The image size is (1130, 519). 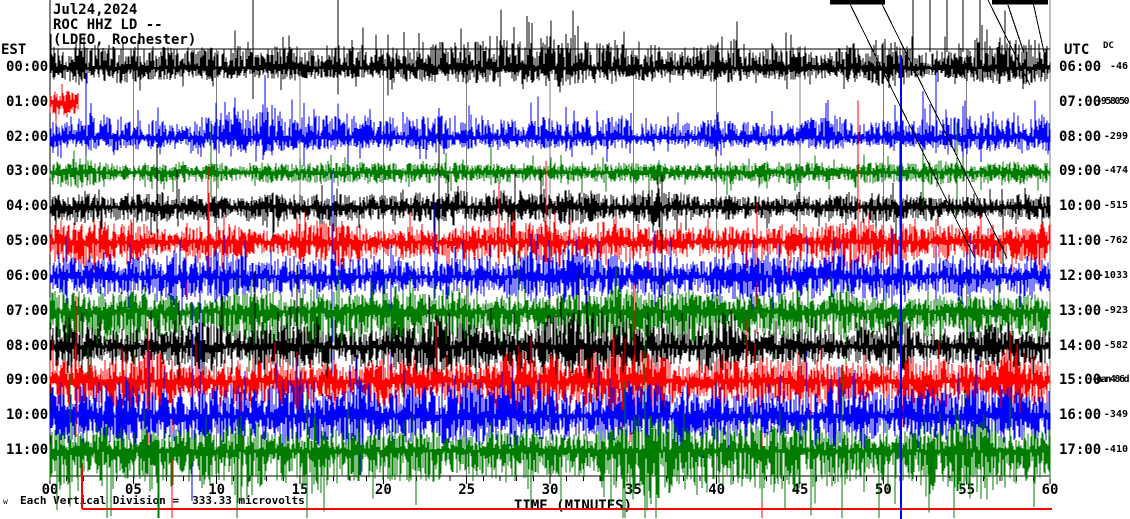 What do you see at coordinates (27, 136) in the screenshot?
I see `est-label-02:00: 02:00` at bounding box center [27, 136].